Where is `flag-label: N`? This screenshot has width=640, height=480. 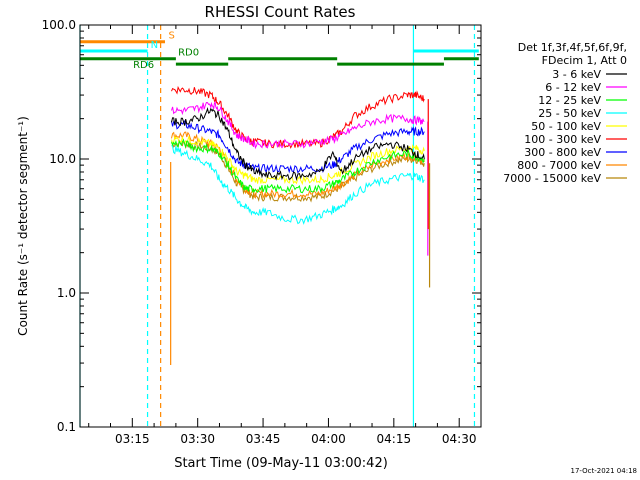
flag-label: N is located at coordinates (154, 45).